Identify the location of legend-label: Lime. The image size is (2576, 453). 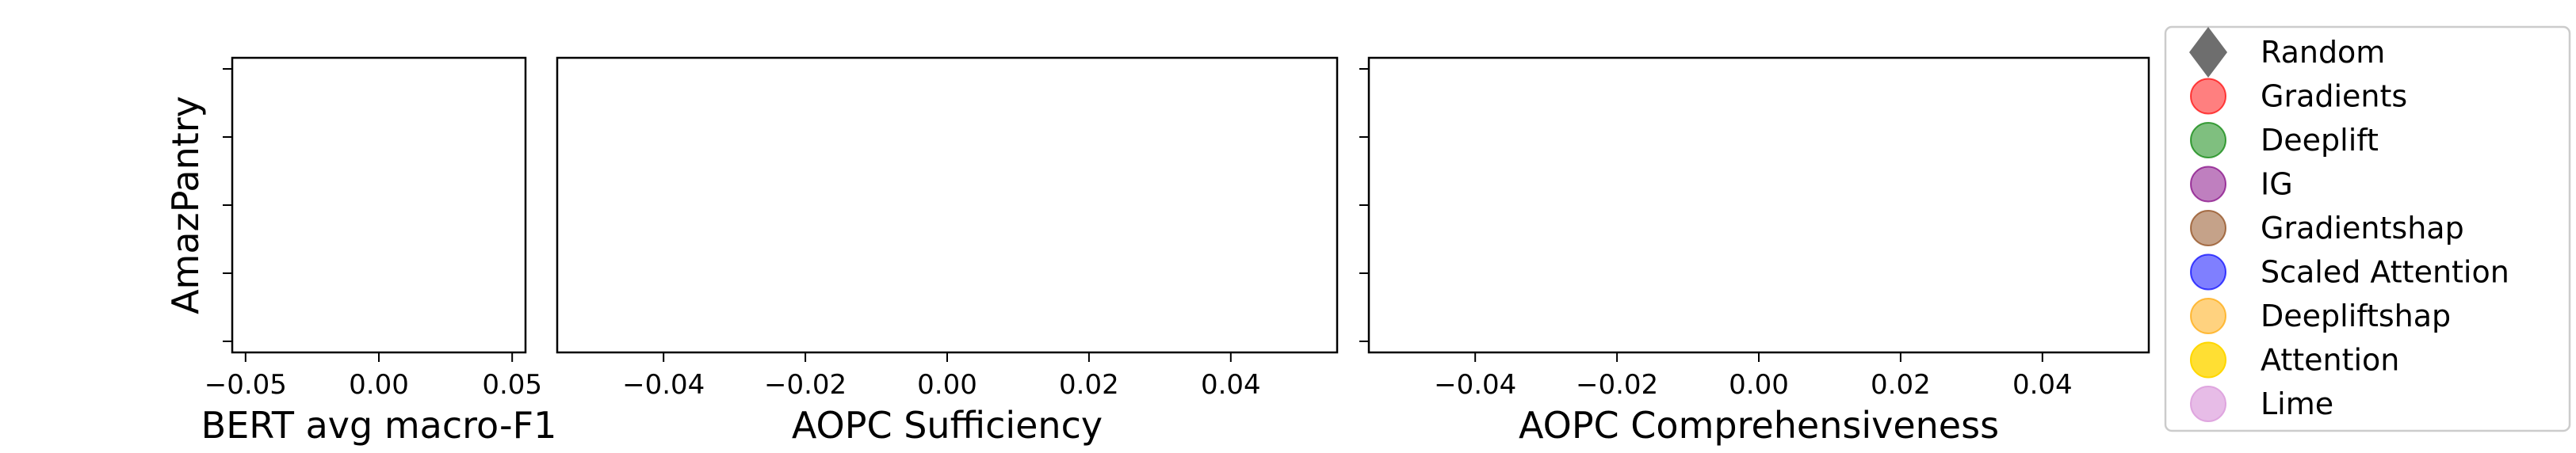
(2297, 403).